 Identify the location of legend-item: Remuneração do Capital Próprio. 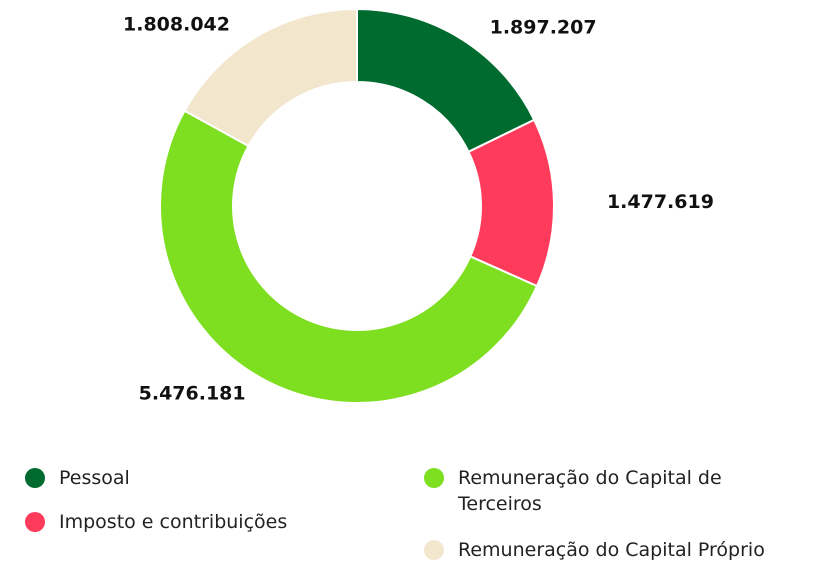
(594, 550).